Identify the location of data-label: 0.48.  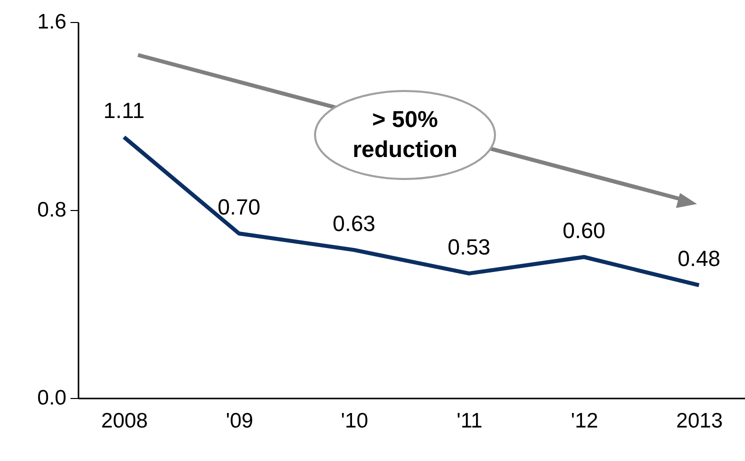
(699, 259).